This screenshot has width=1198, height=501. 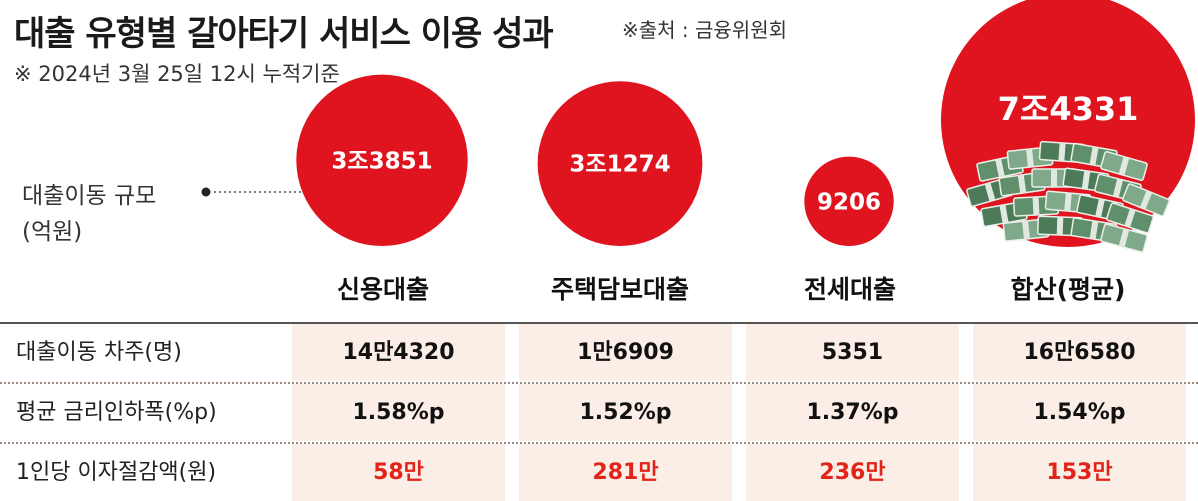 What do you see at coordinates (705, 30) in the screenshot?
I see `source-note: ※출처 : 금융위원회` at bounding box center [705, 30].